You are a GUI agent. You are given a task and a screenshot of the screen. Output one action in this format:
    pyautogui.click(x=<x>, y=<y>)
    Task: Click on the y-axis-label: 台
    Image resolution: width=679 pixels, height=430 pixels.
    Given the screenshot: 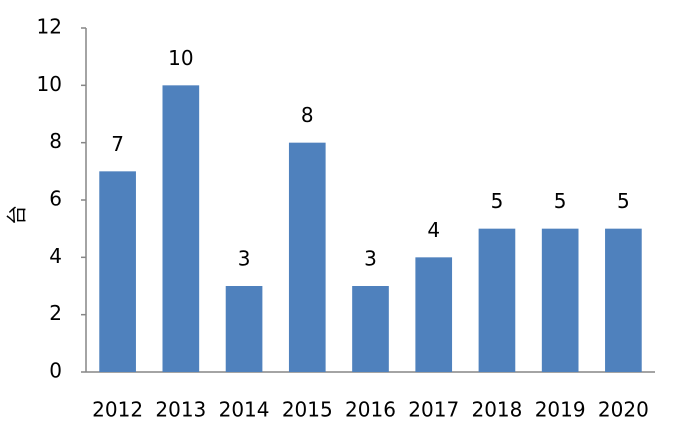 What is the action you would take?
    pyautogui.click(x=17, y=215)
    